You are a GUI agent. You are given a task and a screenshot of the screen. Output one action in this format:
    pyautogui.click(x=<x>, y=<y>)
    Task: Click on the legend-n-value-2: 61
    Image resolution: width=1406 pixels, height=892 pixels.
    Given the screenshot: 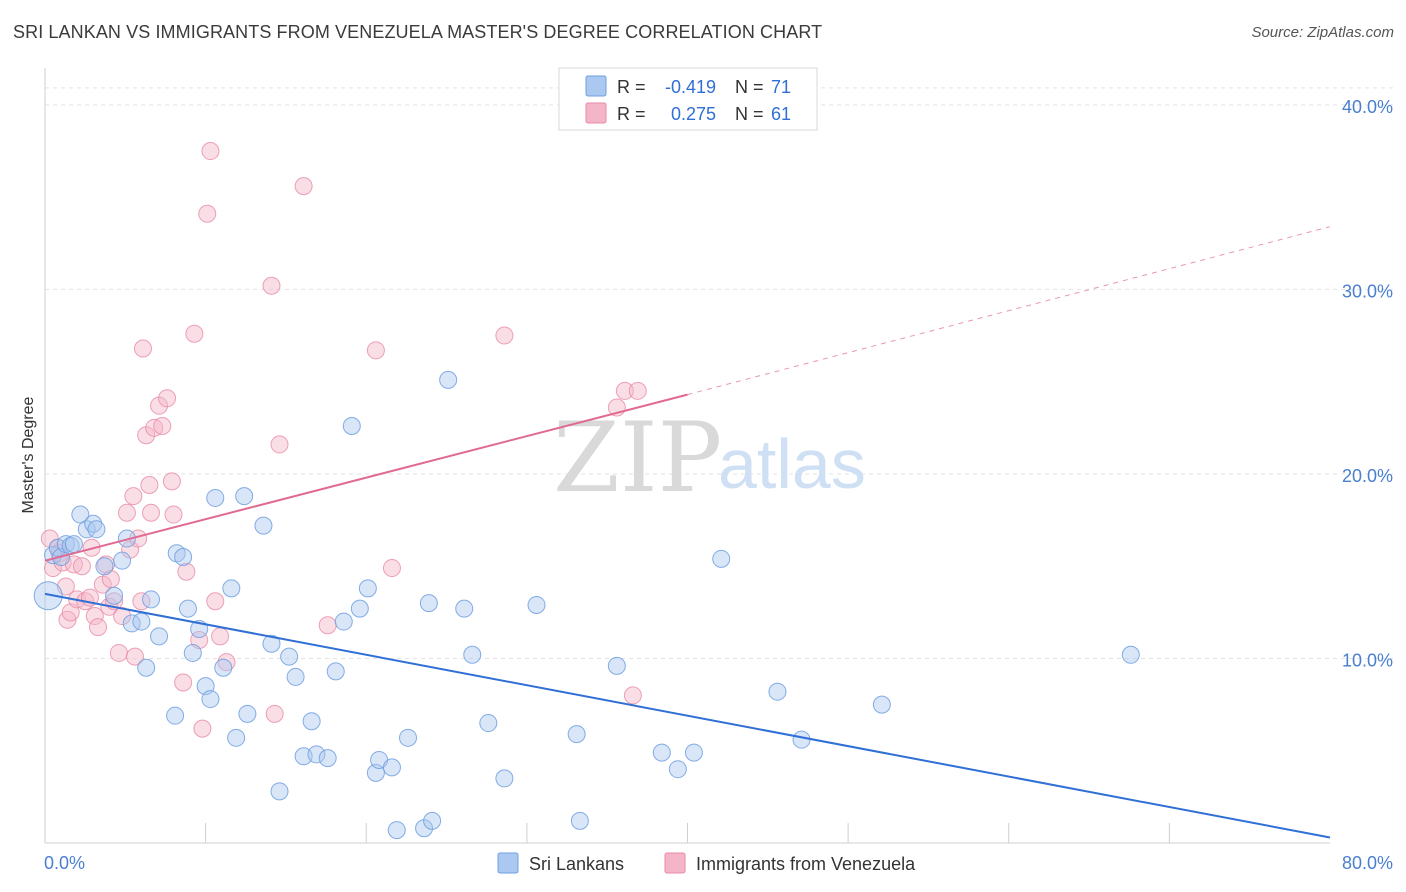 What is the action you would take?
    pyautogui.click(x=781, y=114)
    